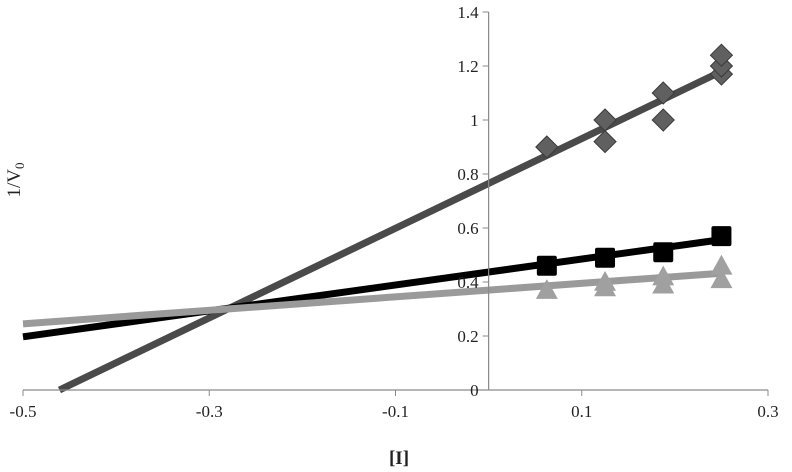  What do you see at coordinates (467, 66) in the screenshot?
I see `y-tick-label: 1.2` at bounding box center [467, 66].